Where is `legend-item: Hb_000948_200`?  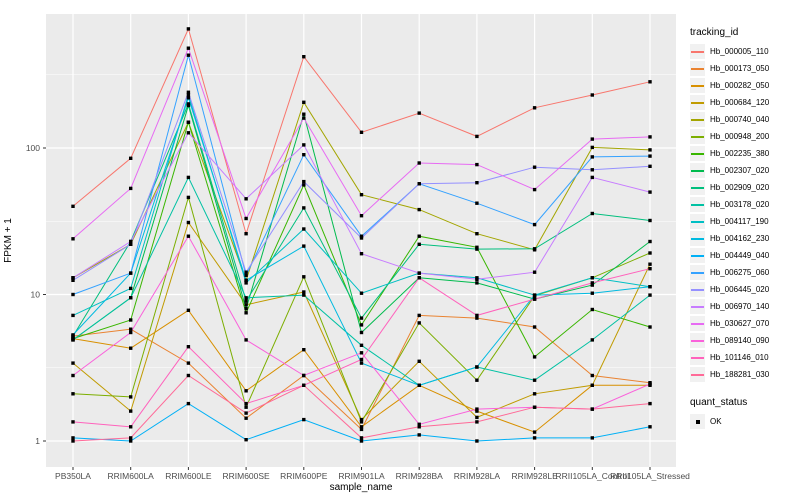
legend-item: Hb_000948_200 is located at coordinates (744, 136).